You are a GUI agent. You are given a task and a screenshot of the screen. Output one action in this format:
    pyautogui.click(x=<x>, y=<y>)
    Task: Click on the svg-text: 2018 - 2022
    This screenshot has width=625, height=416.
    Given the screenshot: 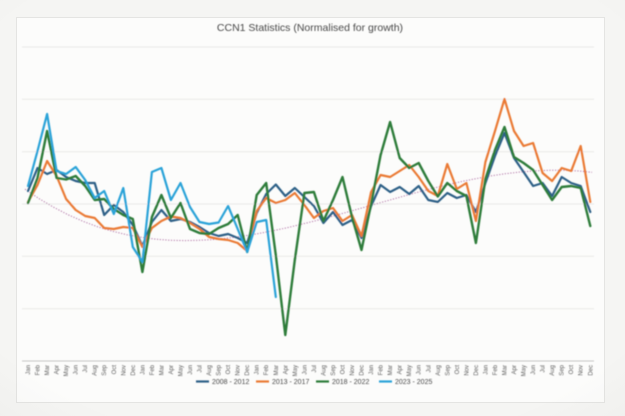 What is the action you would take?
    pyautogui.click(x=350, y=382)
    